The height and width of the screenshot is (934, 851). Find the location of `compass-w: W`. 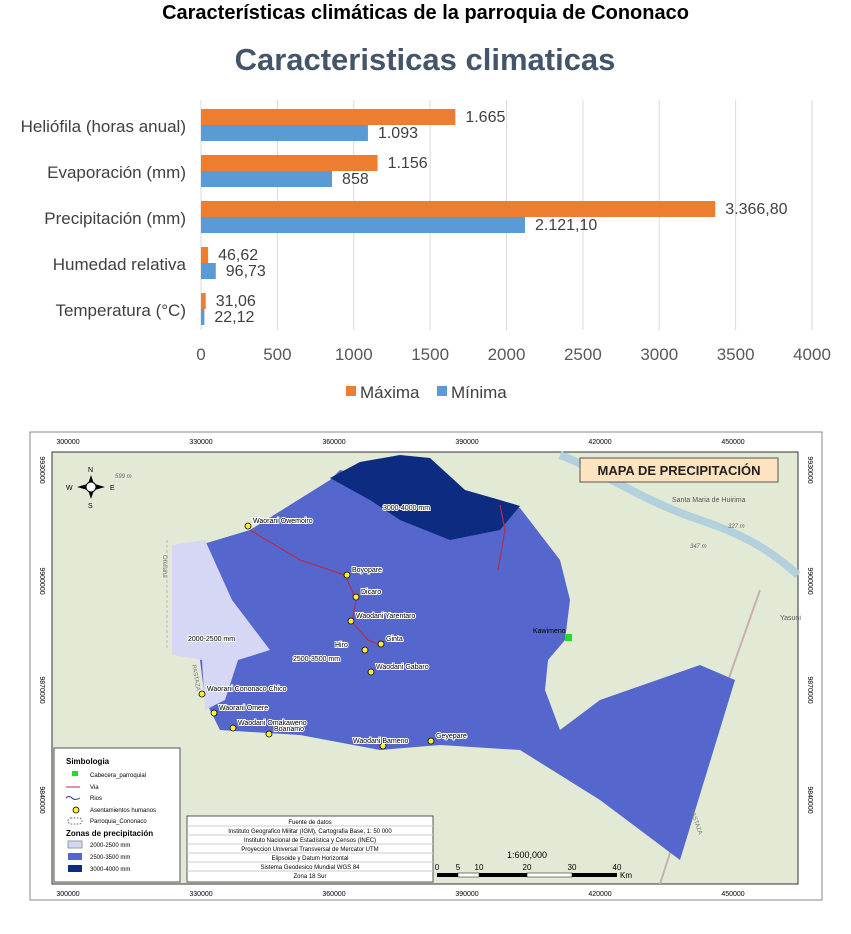

compass-w: W is located at coordinates (69, 488).